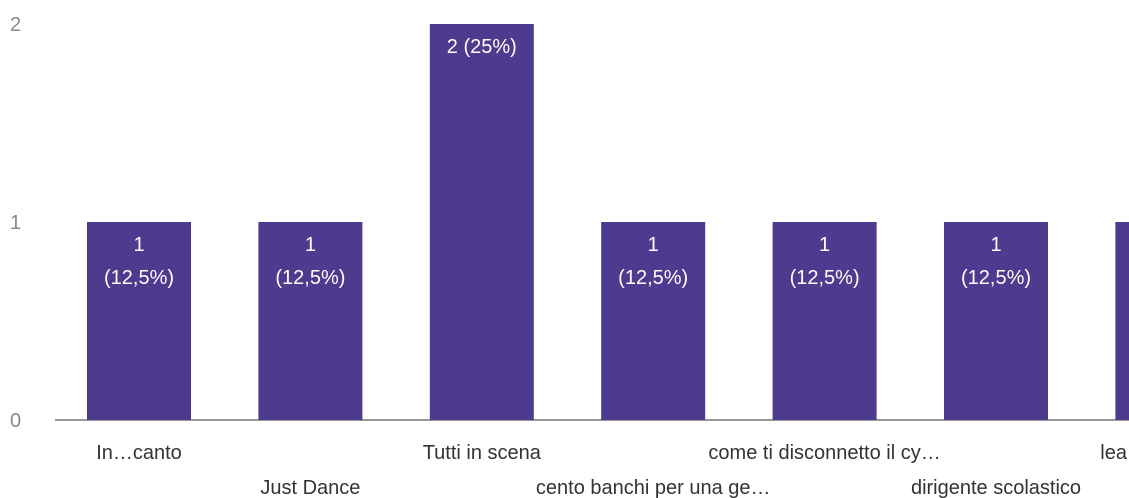 Image resolution: width=1129 pixels, height=498 pixels. I want to click on x-tick-label: Tutti in scena, so click(482, 453).